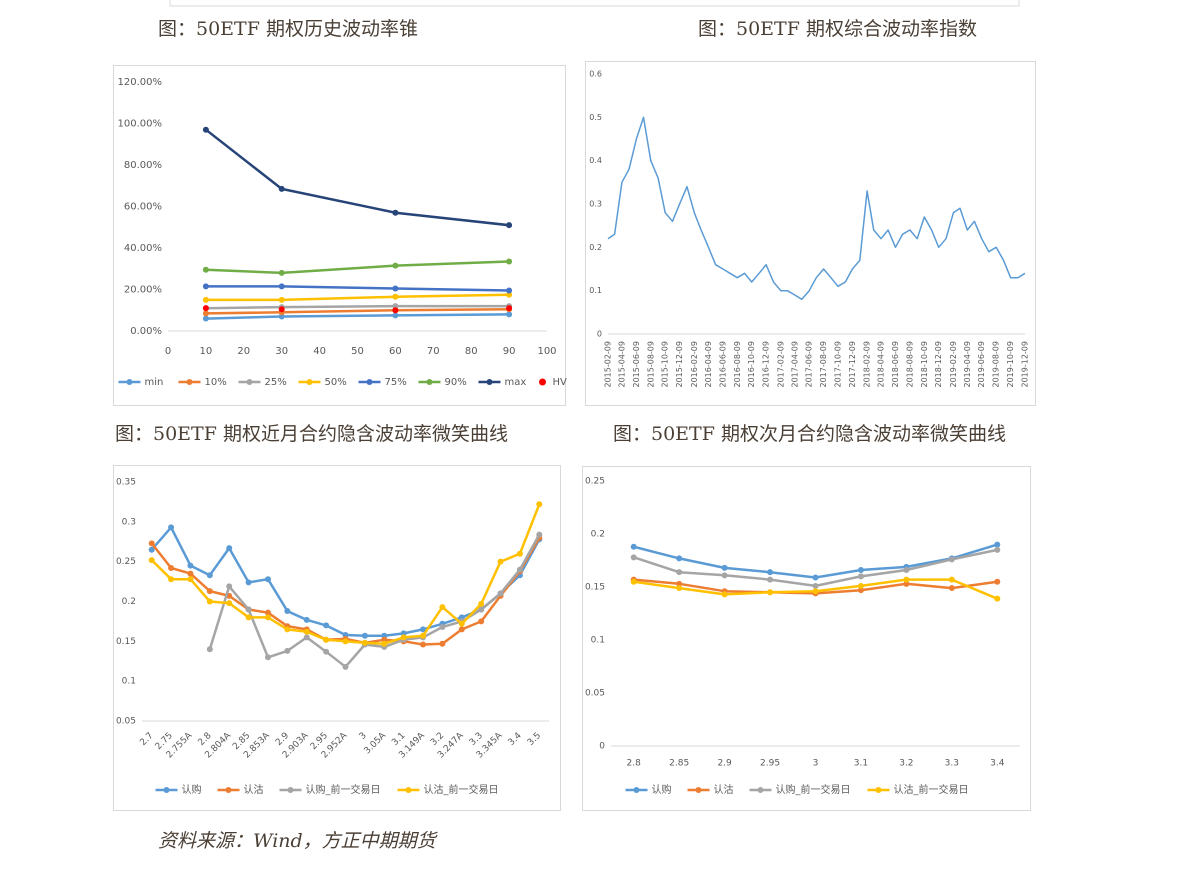 Image resolution: width=1191 pixels, height=874 pixels. What do you see at coordinates (598, 641) in the screenshot?
I see `y-tick-label: 0.1` at bounding box center [598, 641].